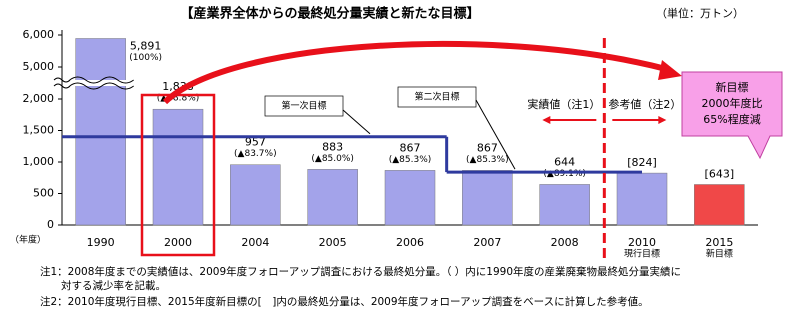 This screenshot has height=310, width=800. I want to click on callout-box, so click(732, 115).